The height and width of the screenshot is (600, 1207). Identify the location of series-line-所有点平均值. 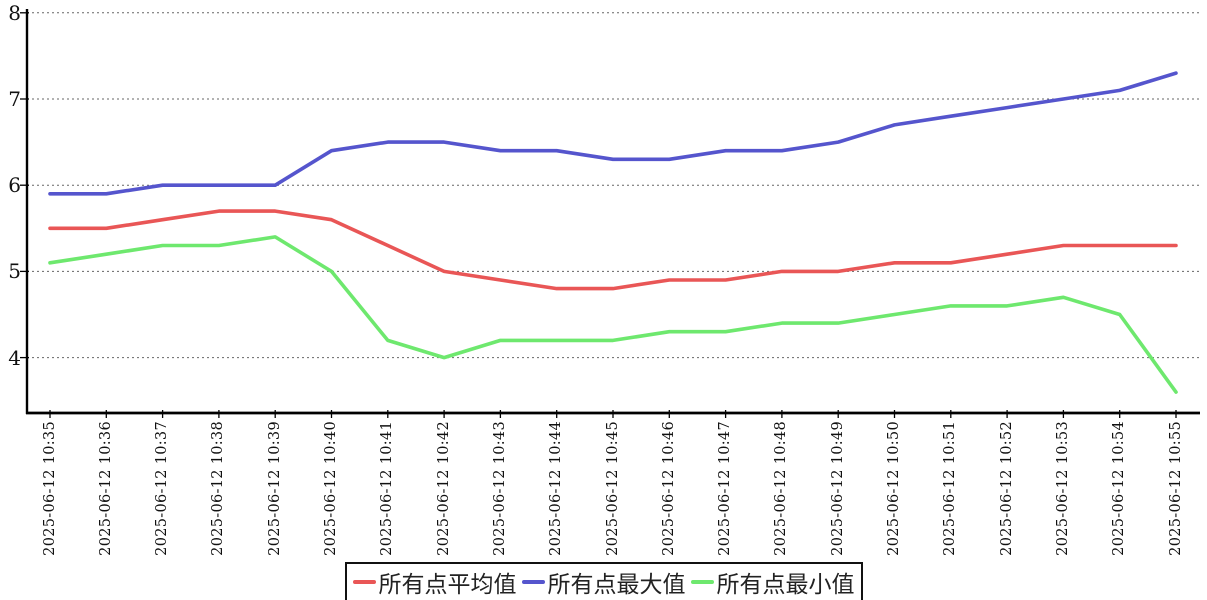
(613, 250).